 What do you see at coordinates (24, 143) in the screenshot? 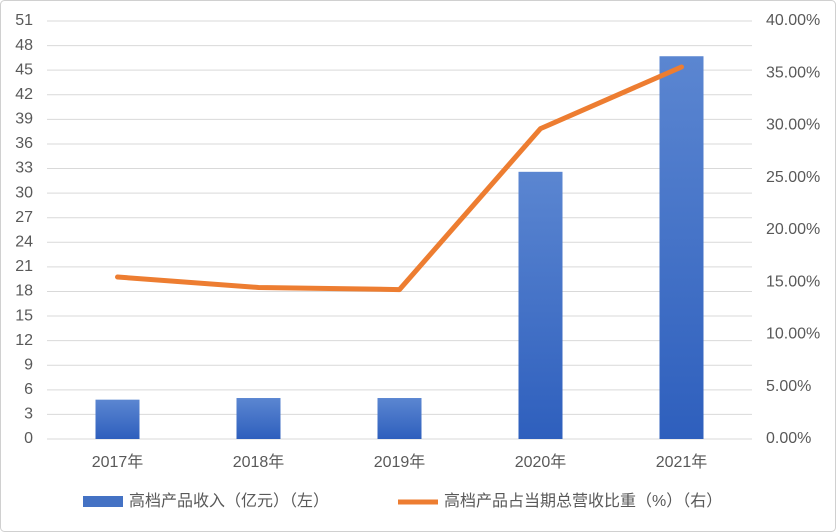
I see `y-tick-label: 36` at bounding box center [24, 143].